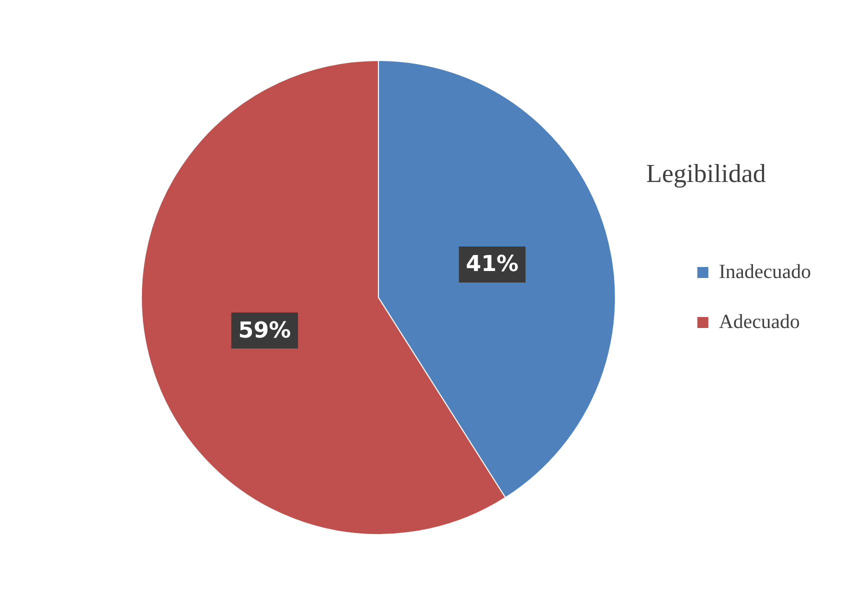  What do you see at coordinates (759, 321) in the screenshot?
I see `legend-label: Adecuado` at bounding box center [759, 321].